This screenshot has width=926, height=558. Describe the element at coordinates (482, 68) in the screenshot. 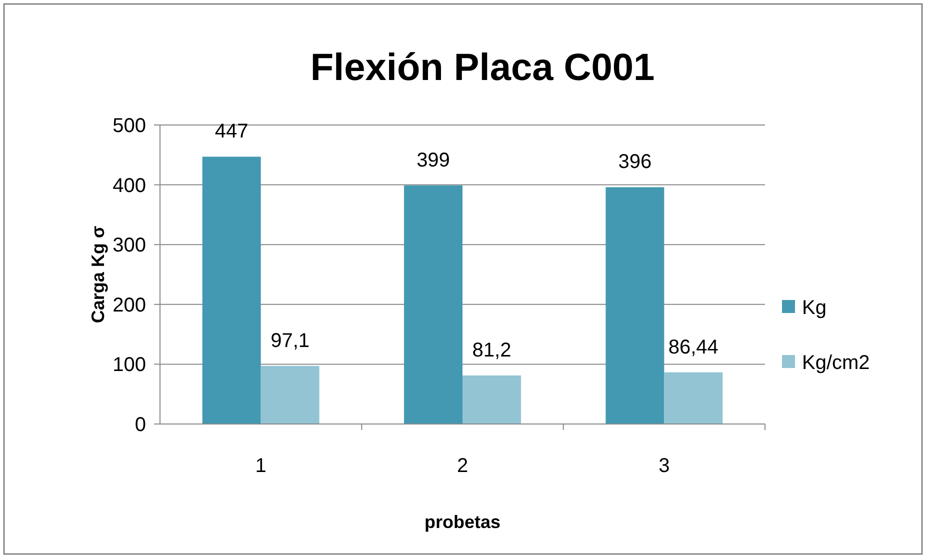

I see `chart-title: Flexión Placa C001` at that location.